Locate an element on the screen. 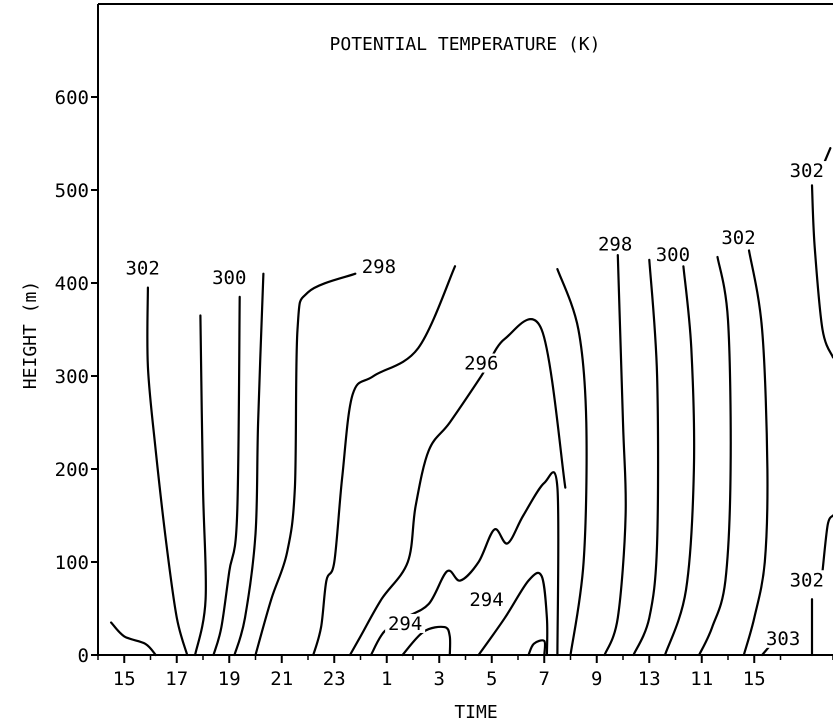 This screenshot has height=726, width=833. y-tick-label: 600 is located at coordinates (72, 98).